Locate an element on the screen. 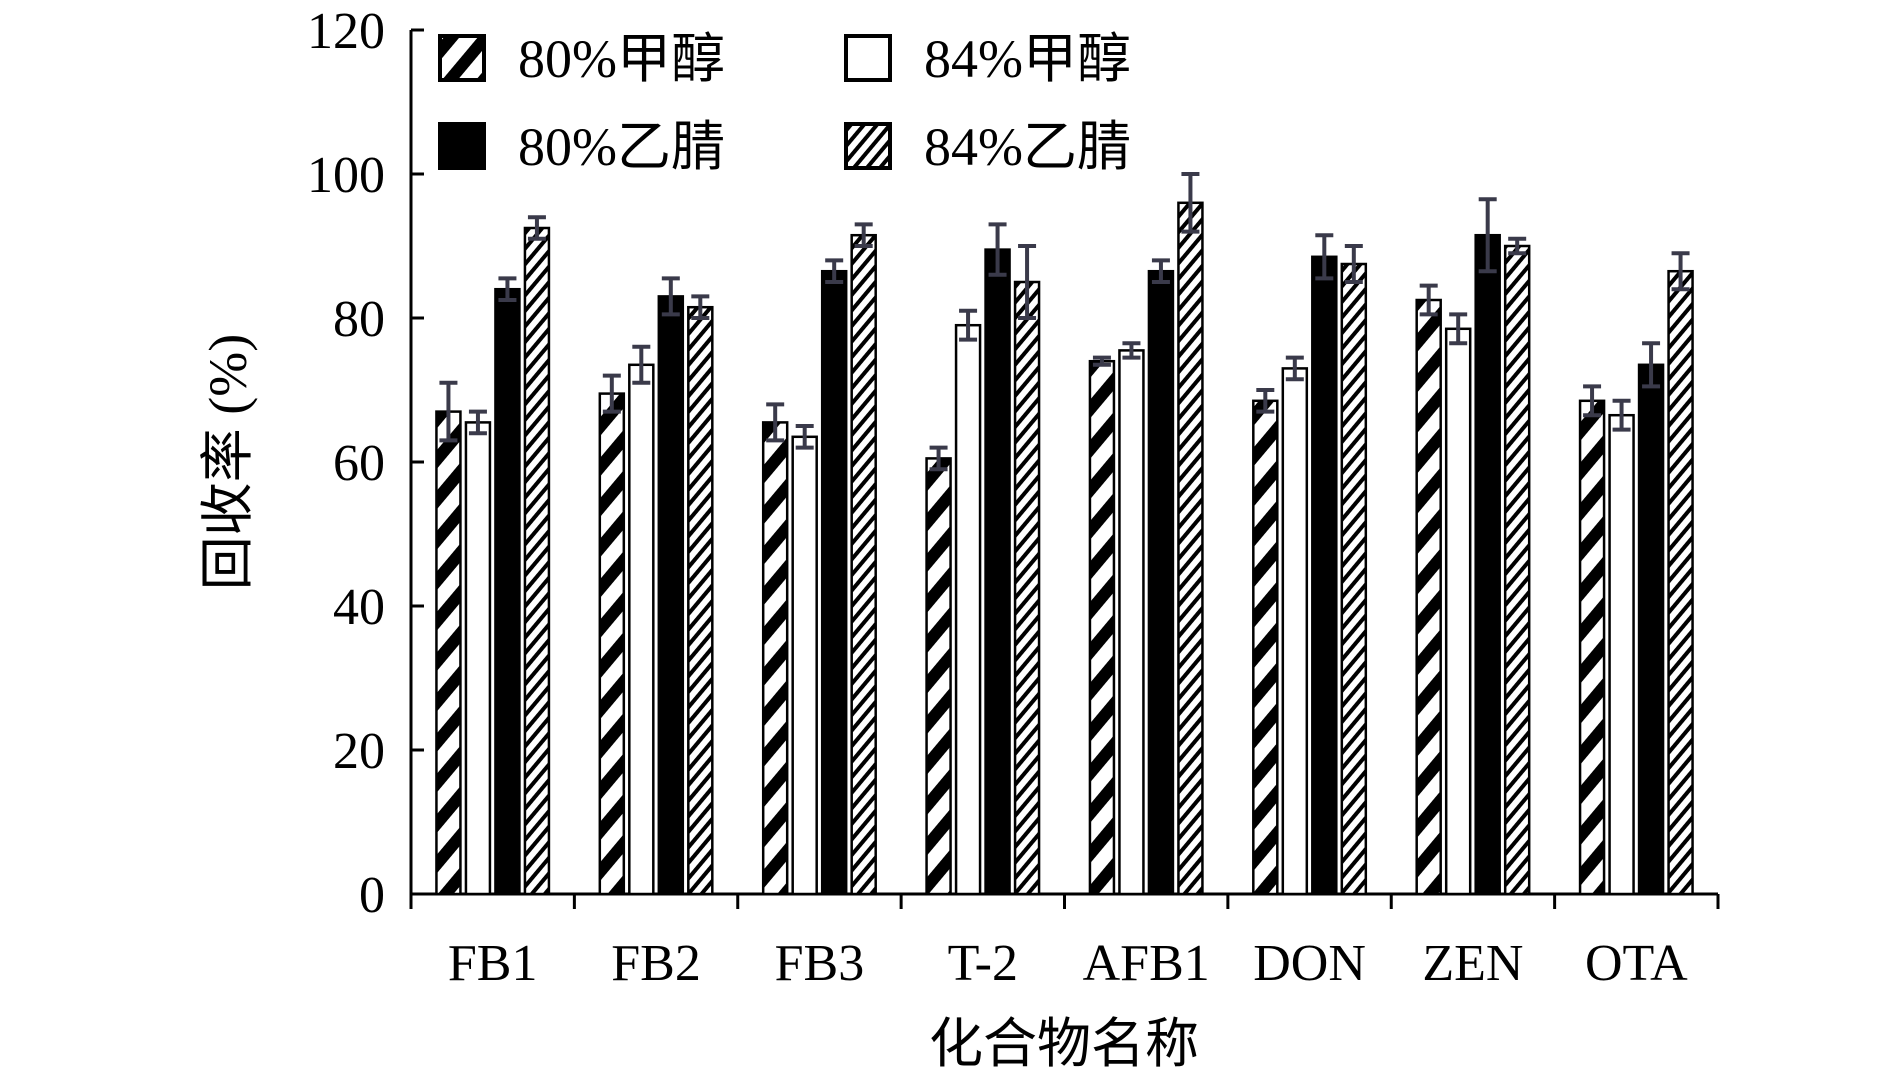 The image size is (1890, 1080). legend: 80%甲醇 84%甲醇 80%乙腈 84%乙腈 is located at coordinates (784, 103).